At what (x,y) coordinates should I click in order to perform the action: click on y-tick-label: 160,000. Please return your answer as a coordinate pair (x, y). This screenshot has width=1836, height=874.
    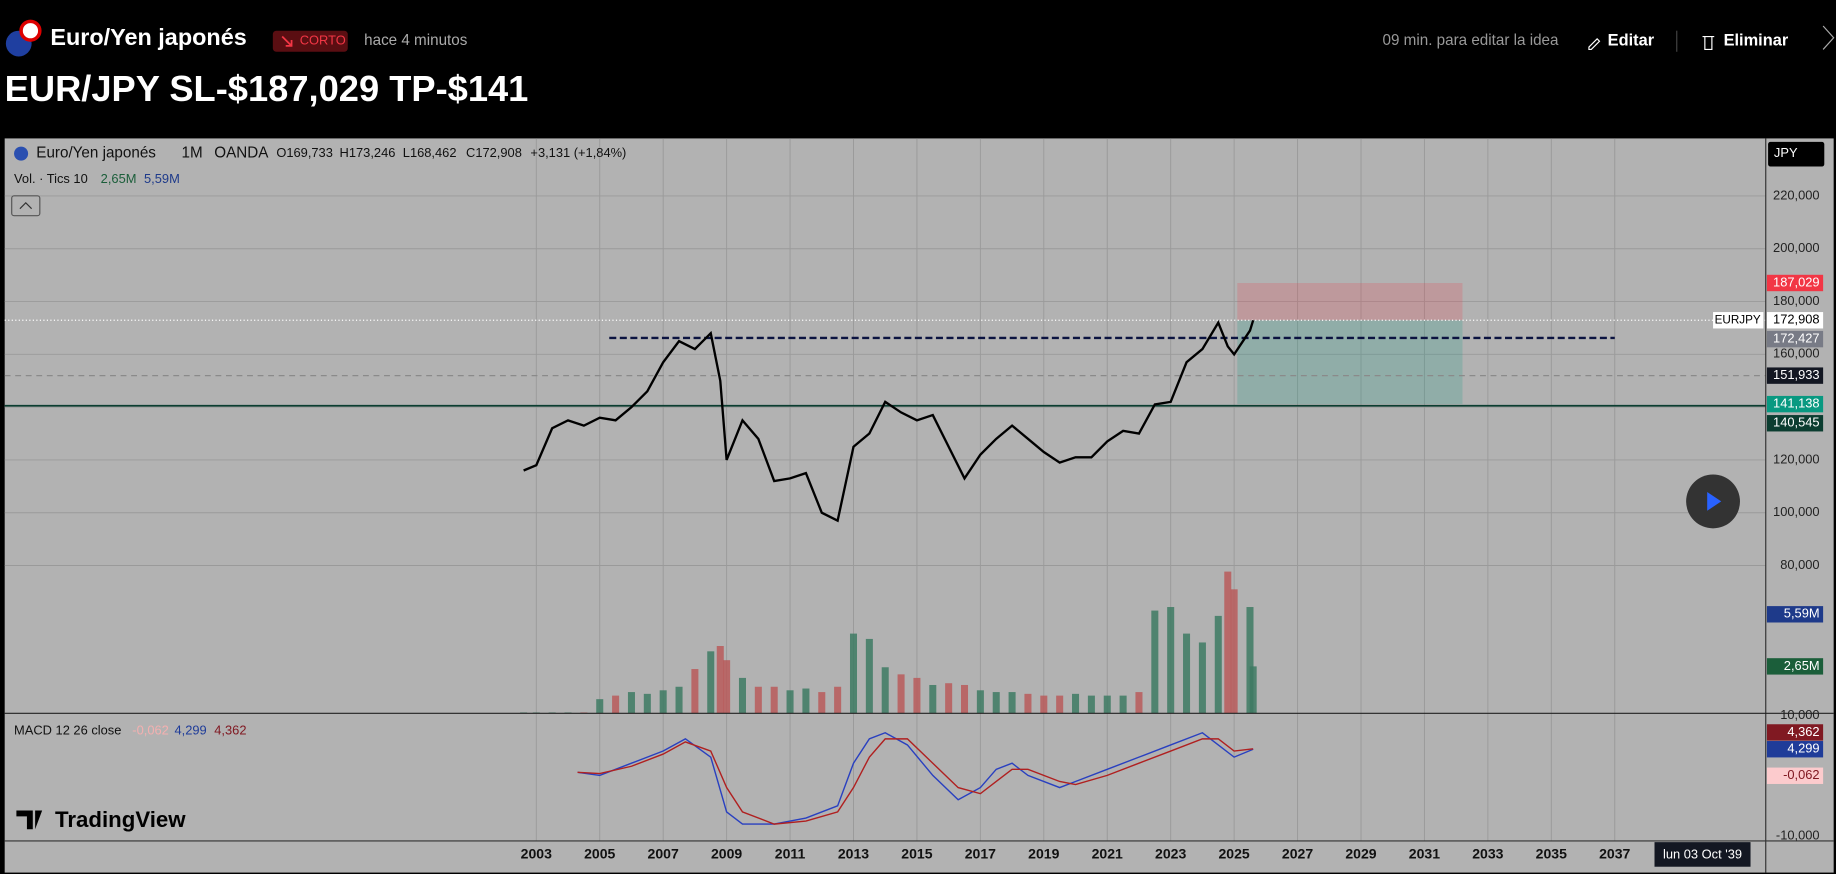
    Looking at the image, I should click on (1796, 353).